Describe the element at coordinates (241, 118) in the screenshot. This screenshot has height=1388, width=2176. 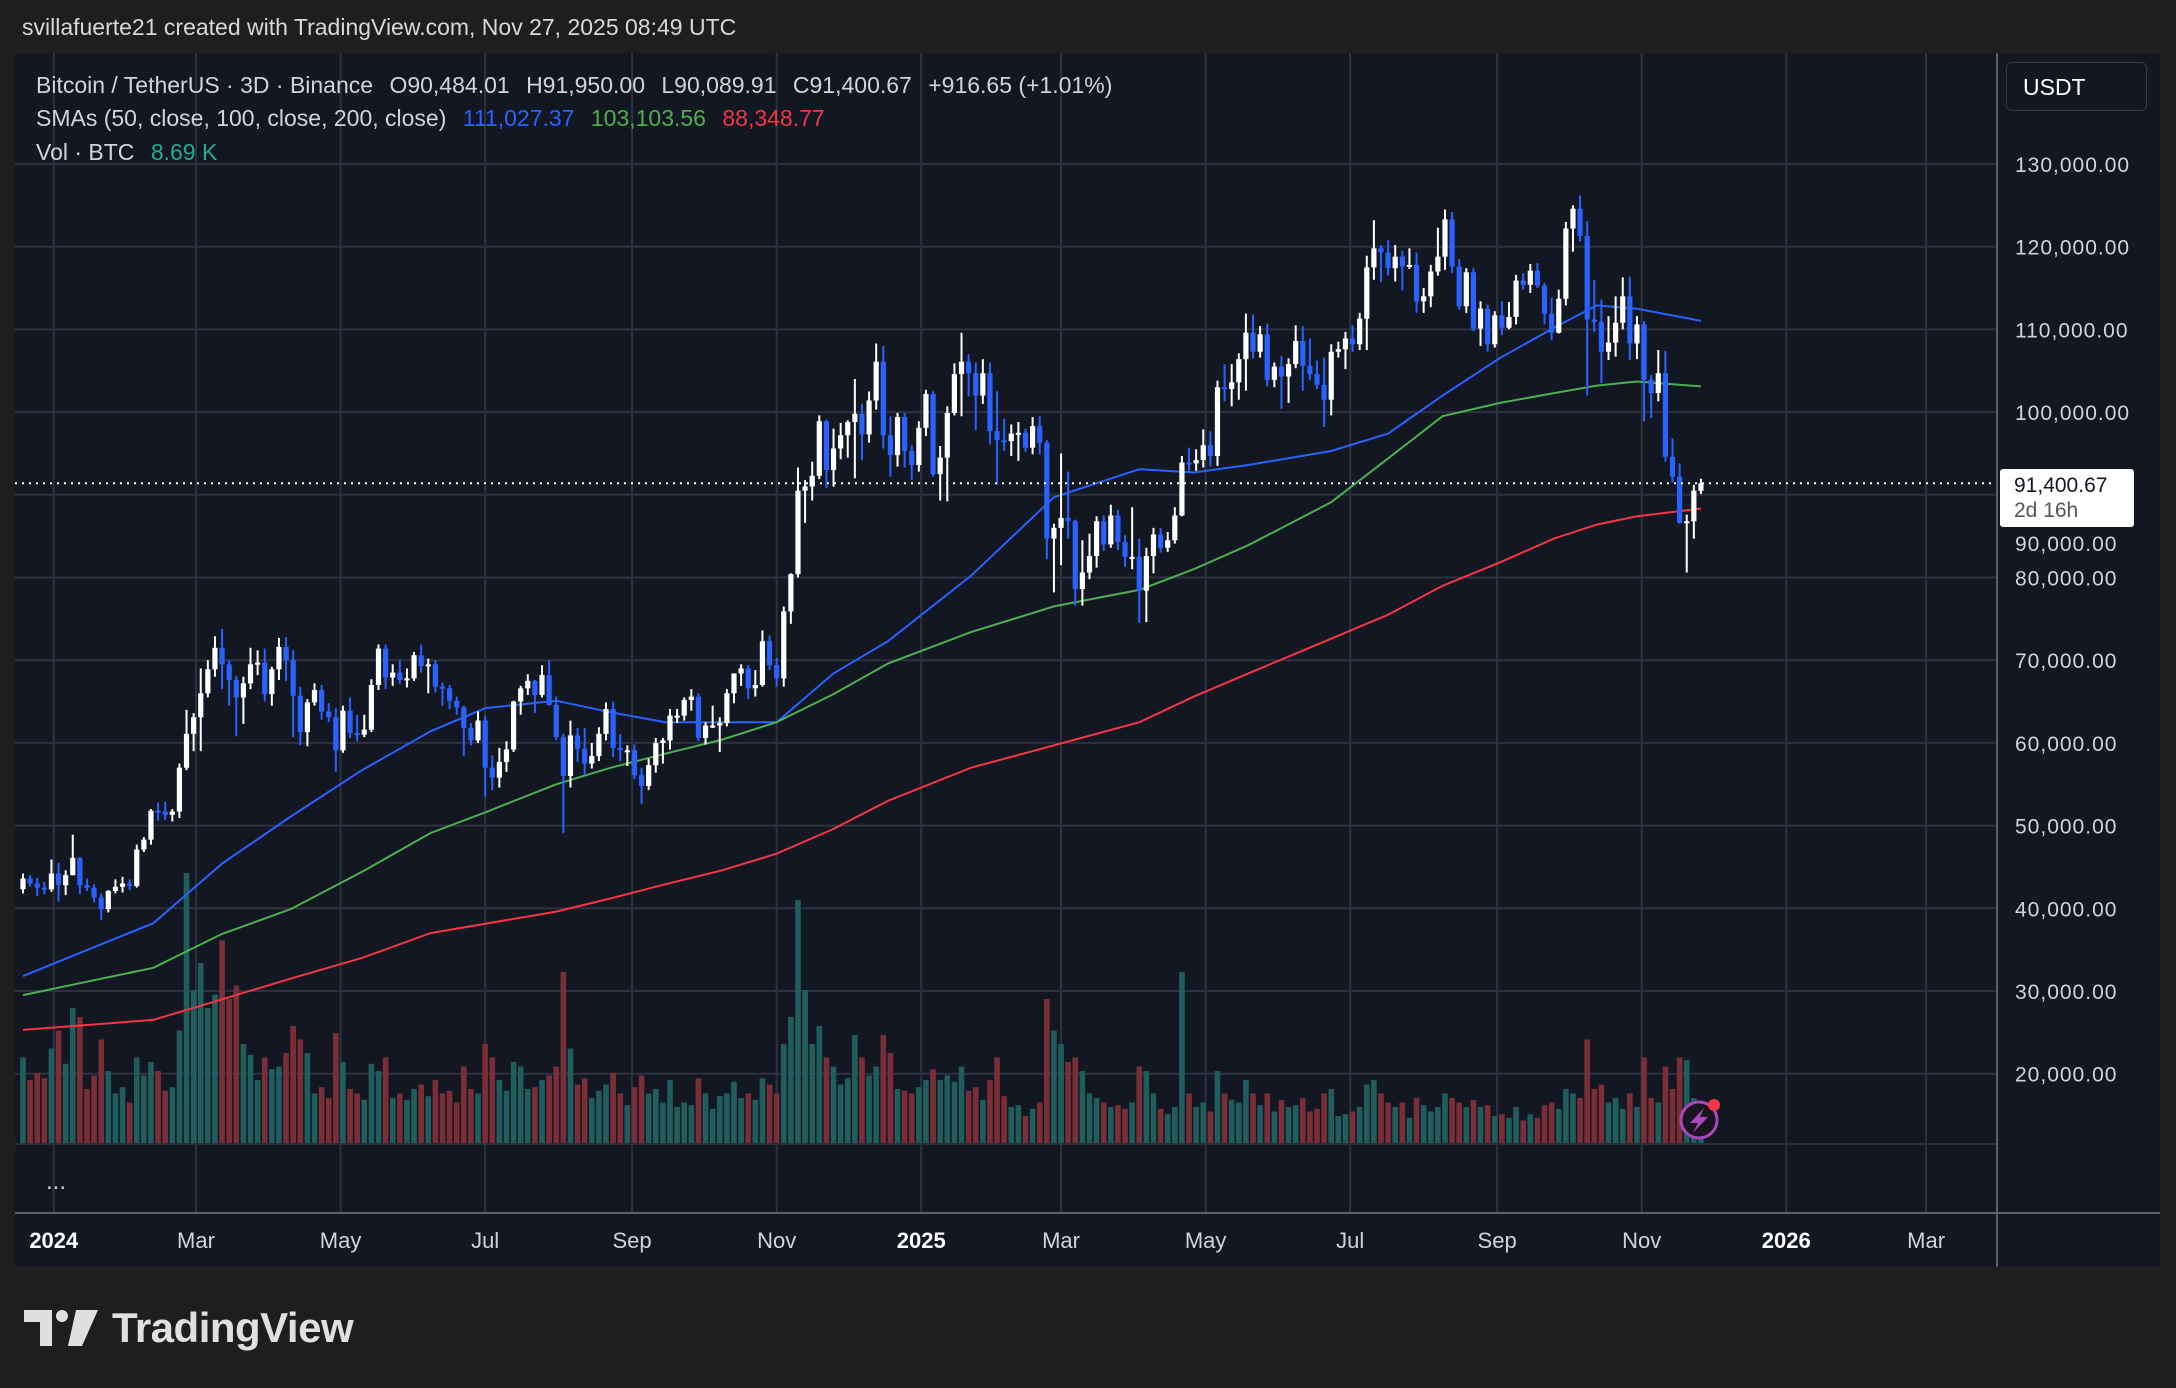
I see `sma-label: SMAs (50, close, 100, close, 200, close)` at that location.